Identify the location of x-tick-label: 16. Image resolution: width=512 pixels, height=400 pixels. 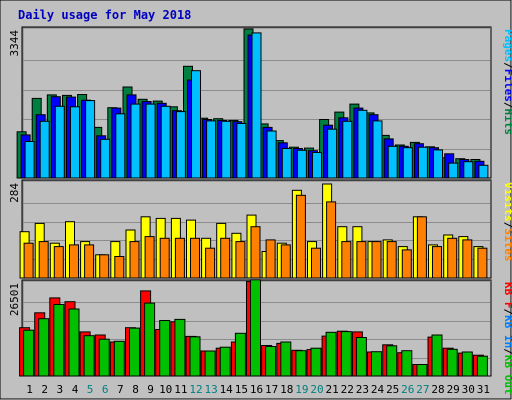
(256, 389).